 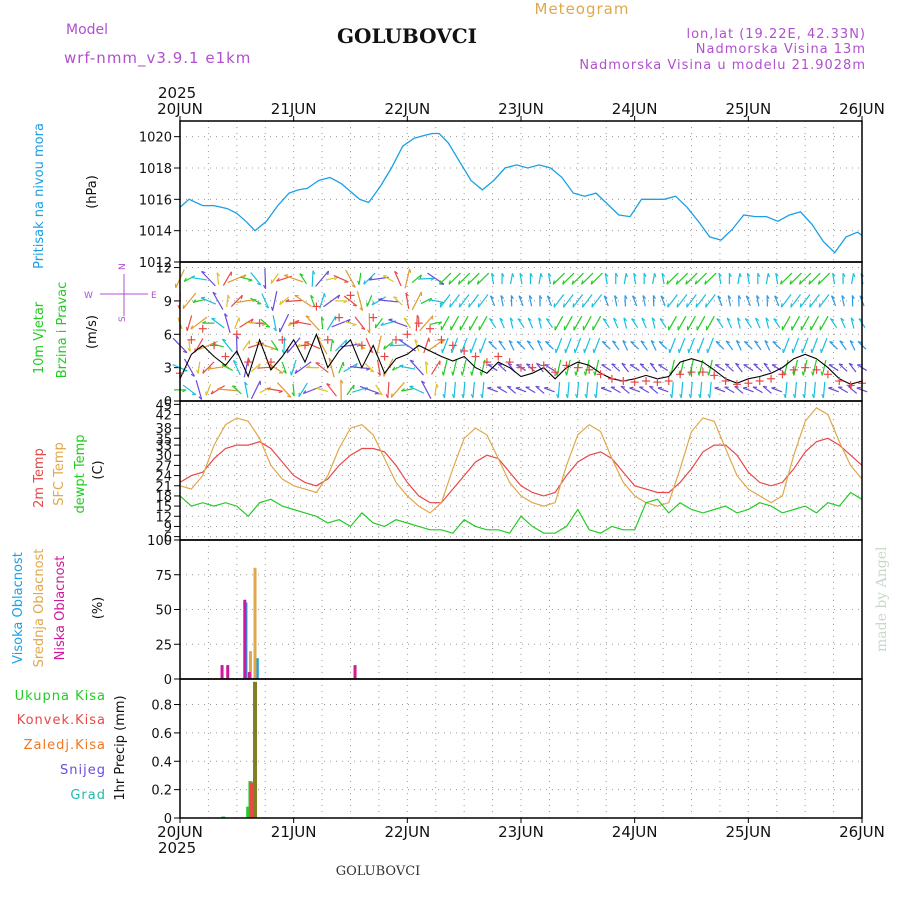 What do you see at coordinates (407, 109) in the screenshot?
I see `x-tick-label-top: 22JUN` at bounding box center [407, 109].